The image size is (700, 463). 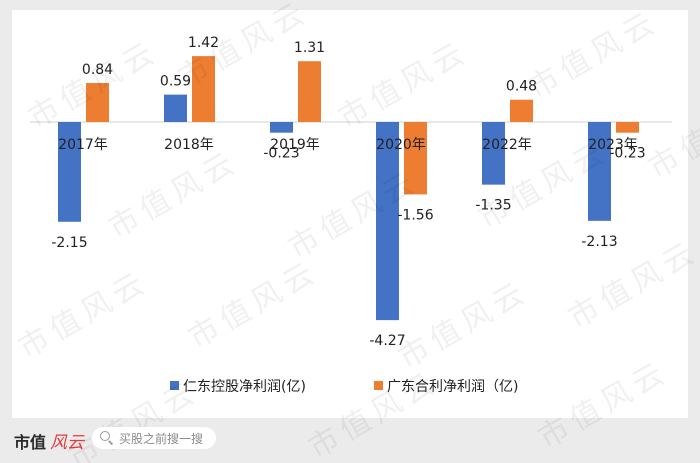 I want to click on category-label-3: 2020年, so click(x=401, y=145).